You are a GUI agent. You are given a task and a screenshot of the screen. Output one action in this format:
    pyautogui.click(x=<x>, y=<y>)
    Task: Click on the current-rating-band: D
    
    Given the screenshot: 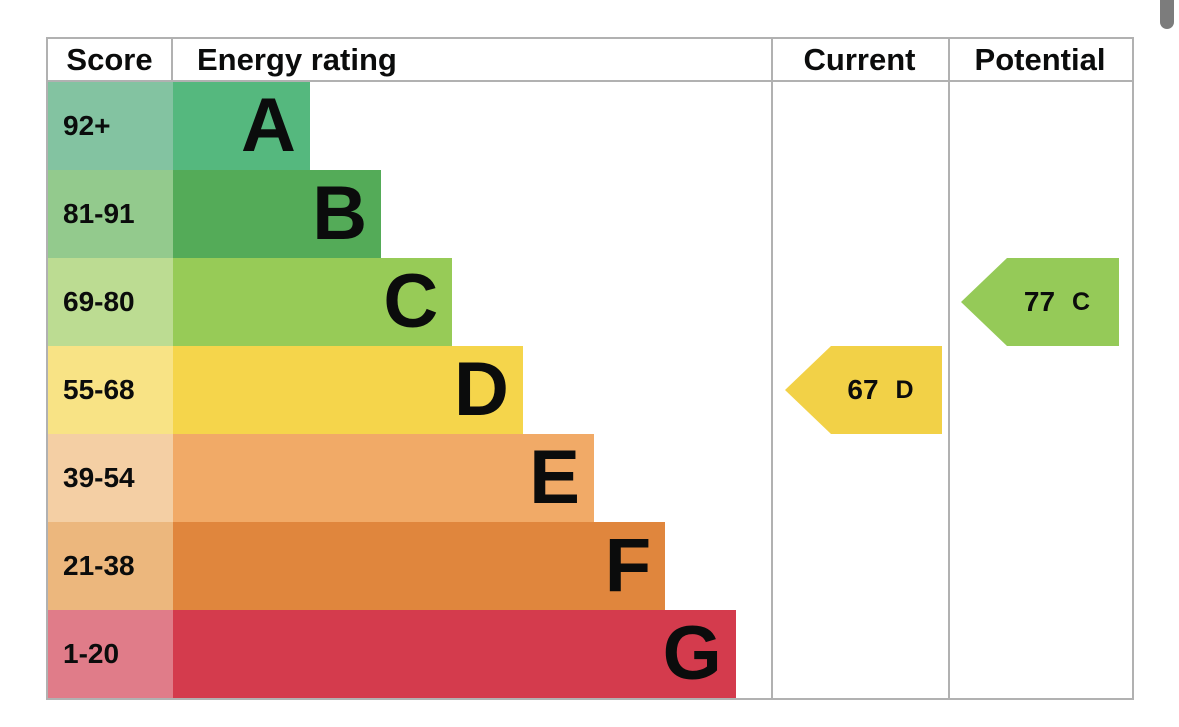 What is the action you would take?
    pyautogui.click(x=904, y=389)
    